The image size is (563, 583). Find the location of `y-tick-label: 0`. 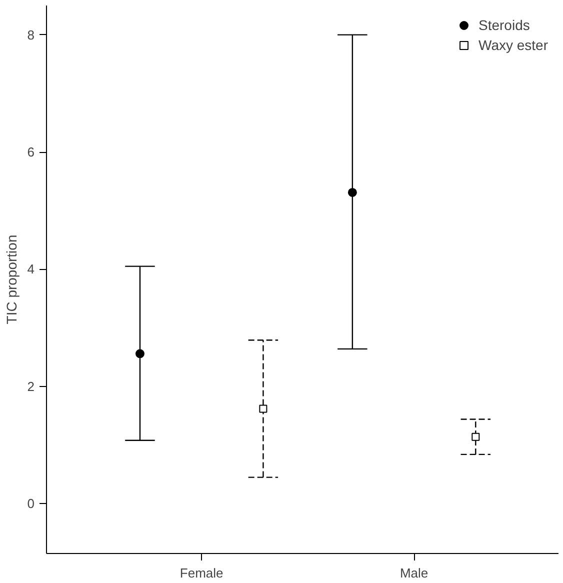

y-tick-label: 0 is located at coordinates (31, 504).